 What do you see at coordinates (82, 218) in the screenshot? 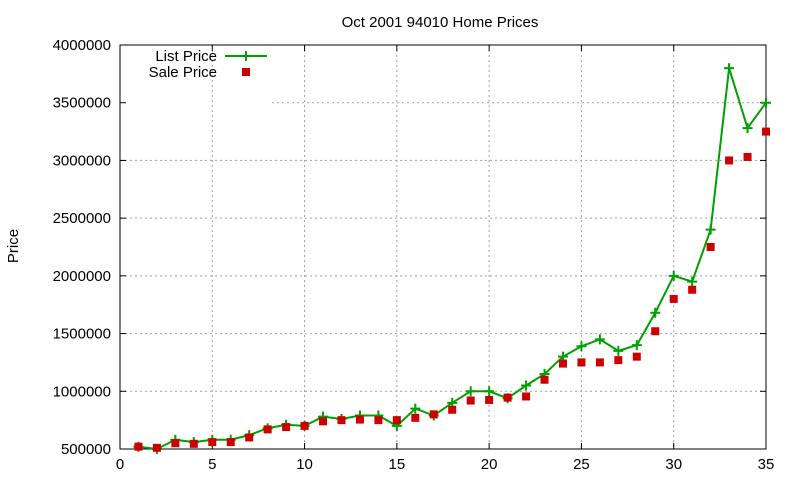
I see `y-tick-label: 2500000` at bounding box center [82, 218].